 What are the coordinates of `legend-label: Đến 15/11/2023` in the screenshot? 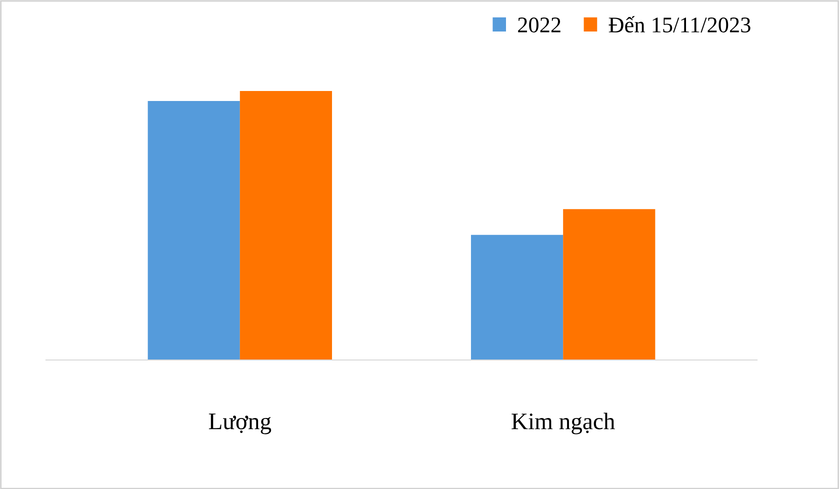 It's located at (679, 24).